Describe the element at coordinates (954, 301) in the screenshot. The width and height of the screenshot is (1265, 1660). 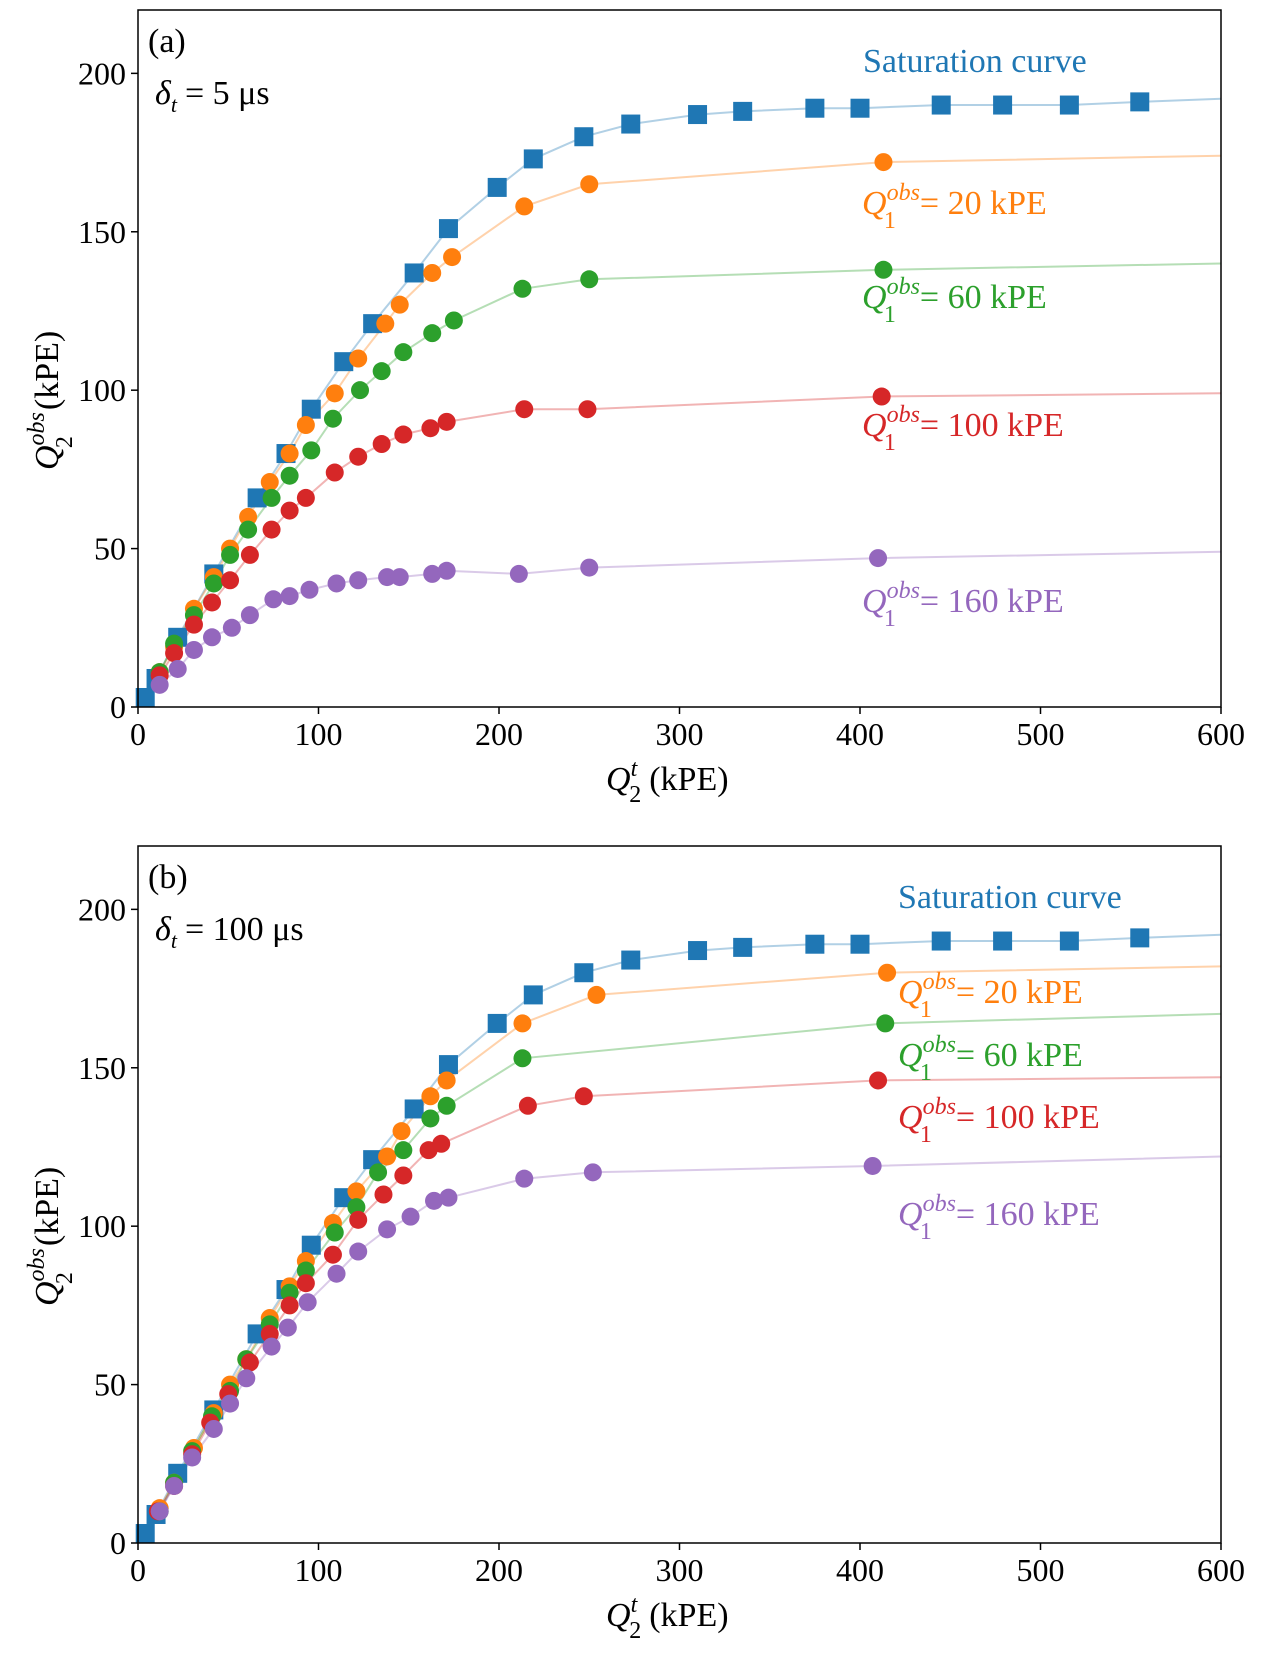
I see `q60-label-a: Qobs 1 = 60 kPE` at that location.